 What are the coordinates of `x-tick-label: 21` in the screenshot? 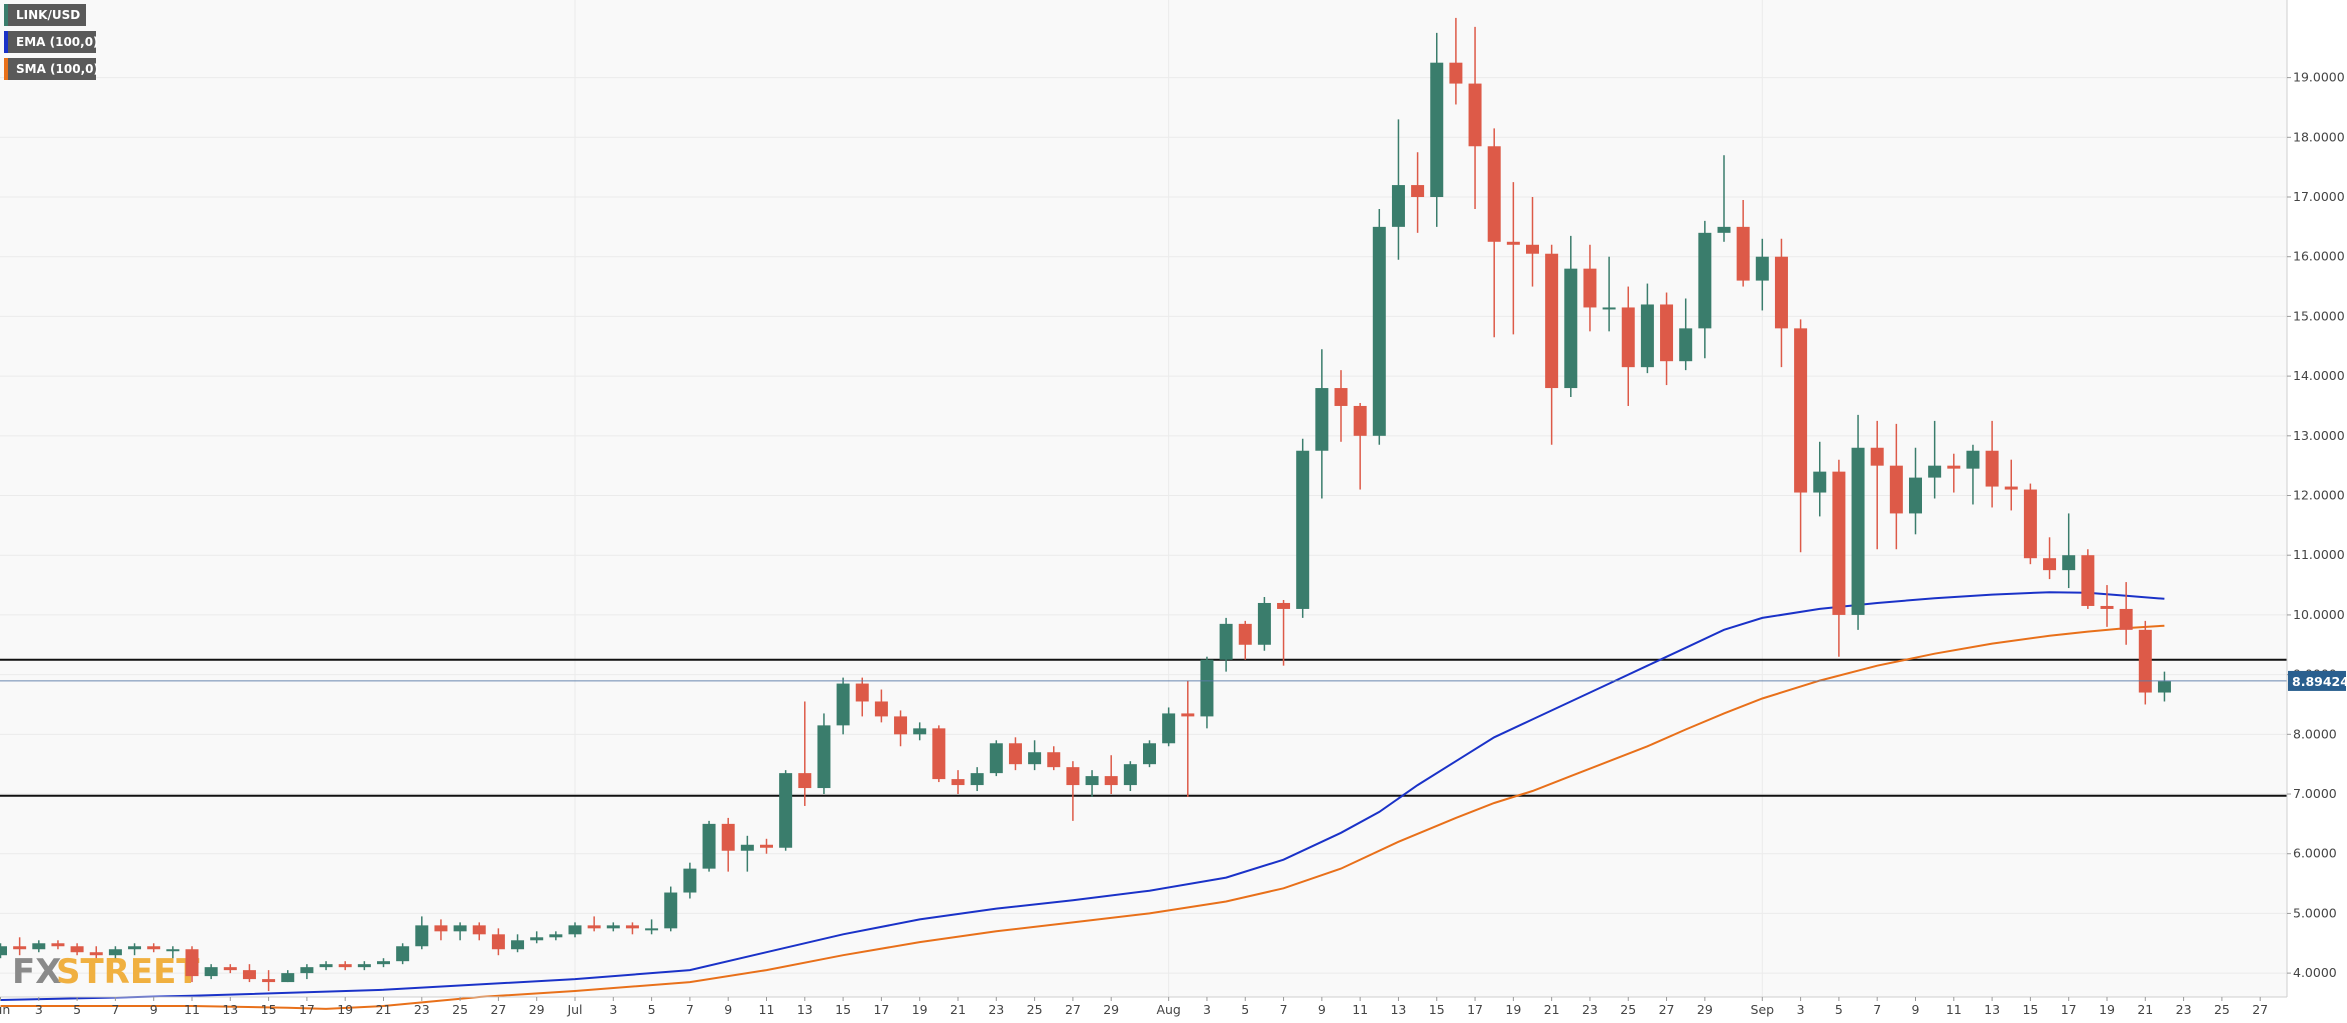 It's located at (2145, 1009).